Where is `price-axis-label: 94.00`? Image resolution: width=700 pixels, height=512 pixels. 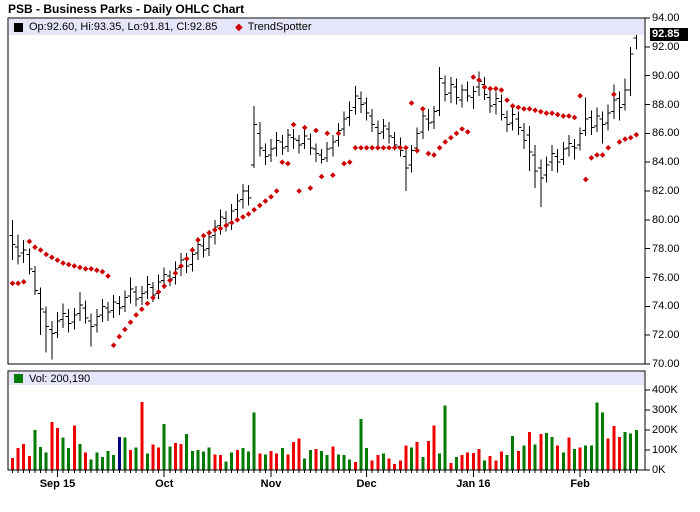 price-axis-label: 94.00 is located at coordinates (666, 18).